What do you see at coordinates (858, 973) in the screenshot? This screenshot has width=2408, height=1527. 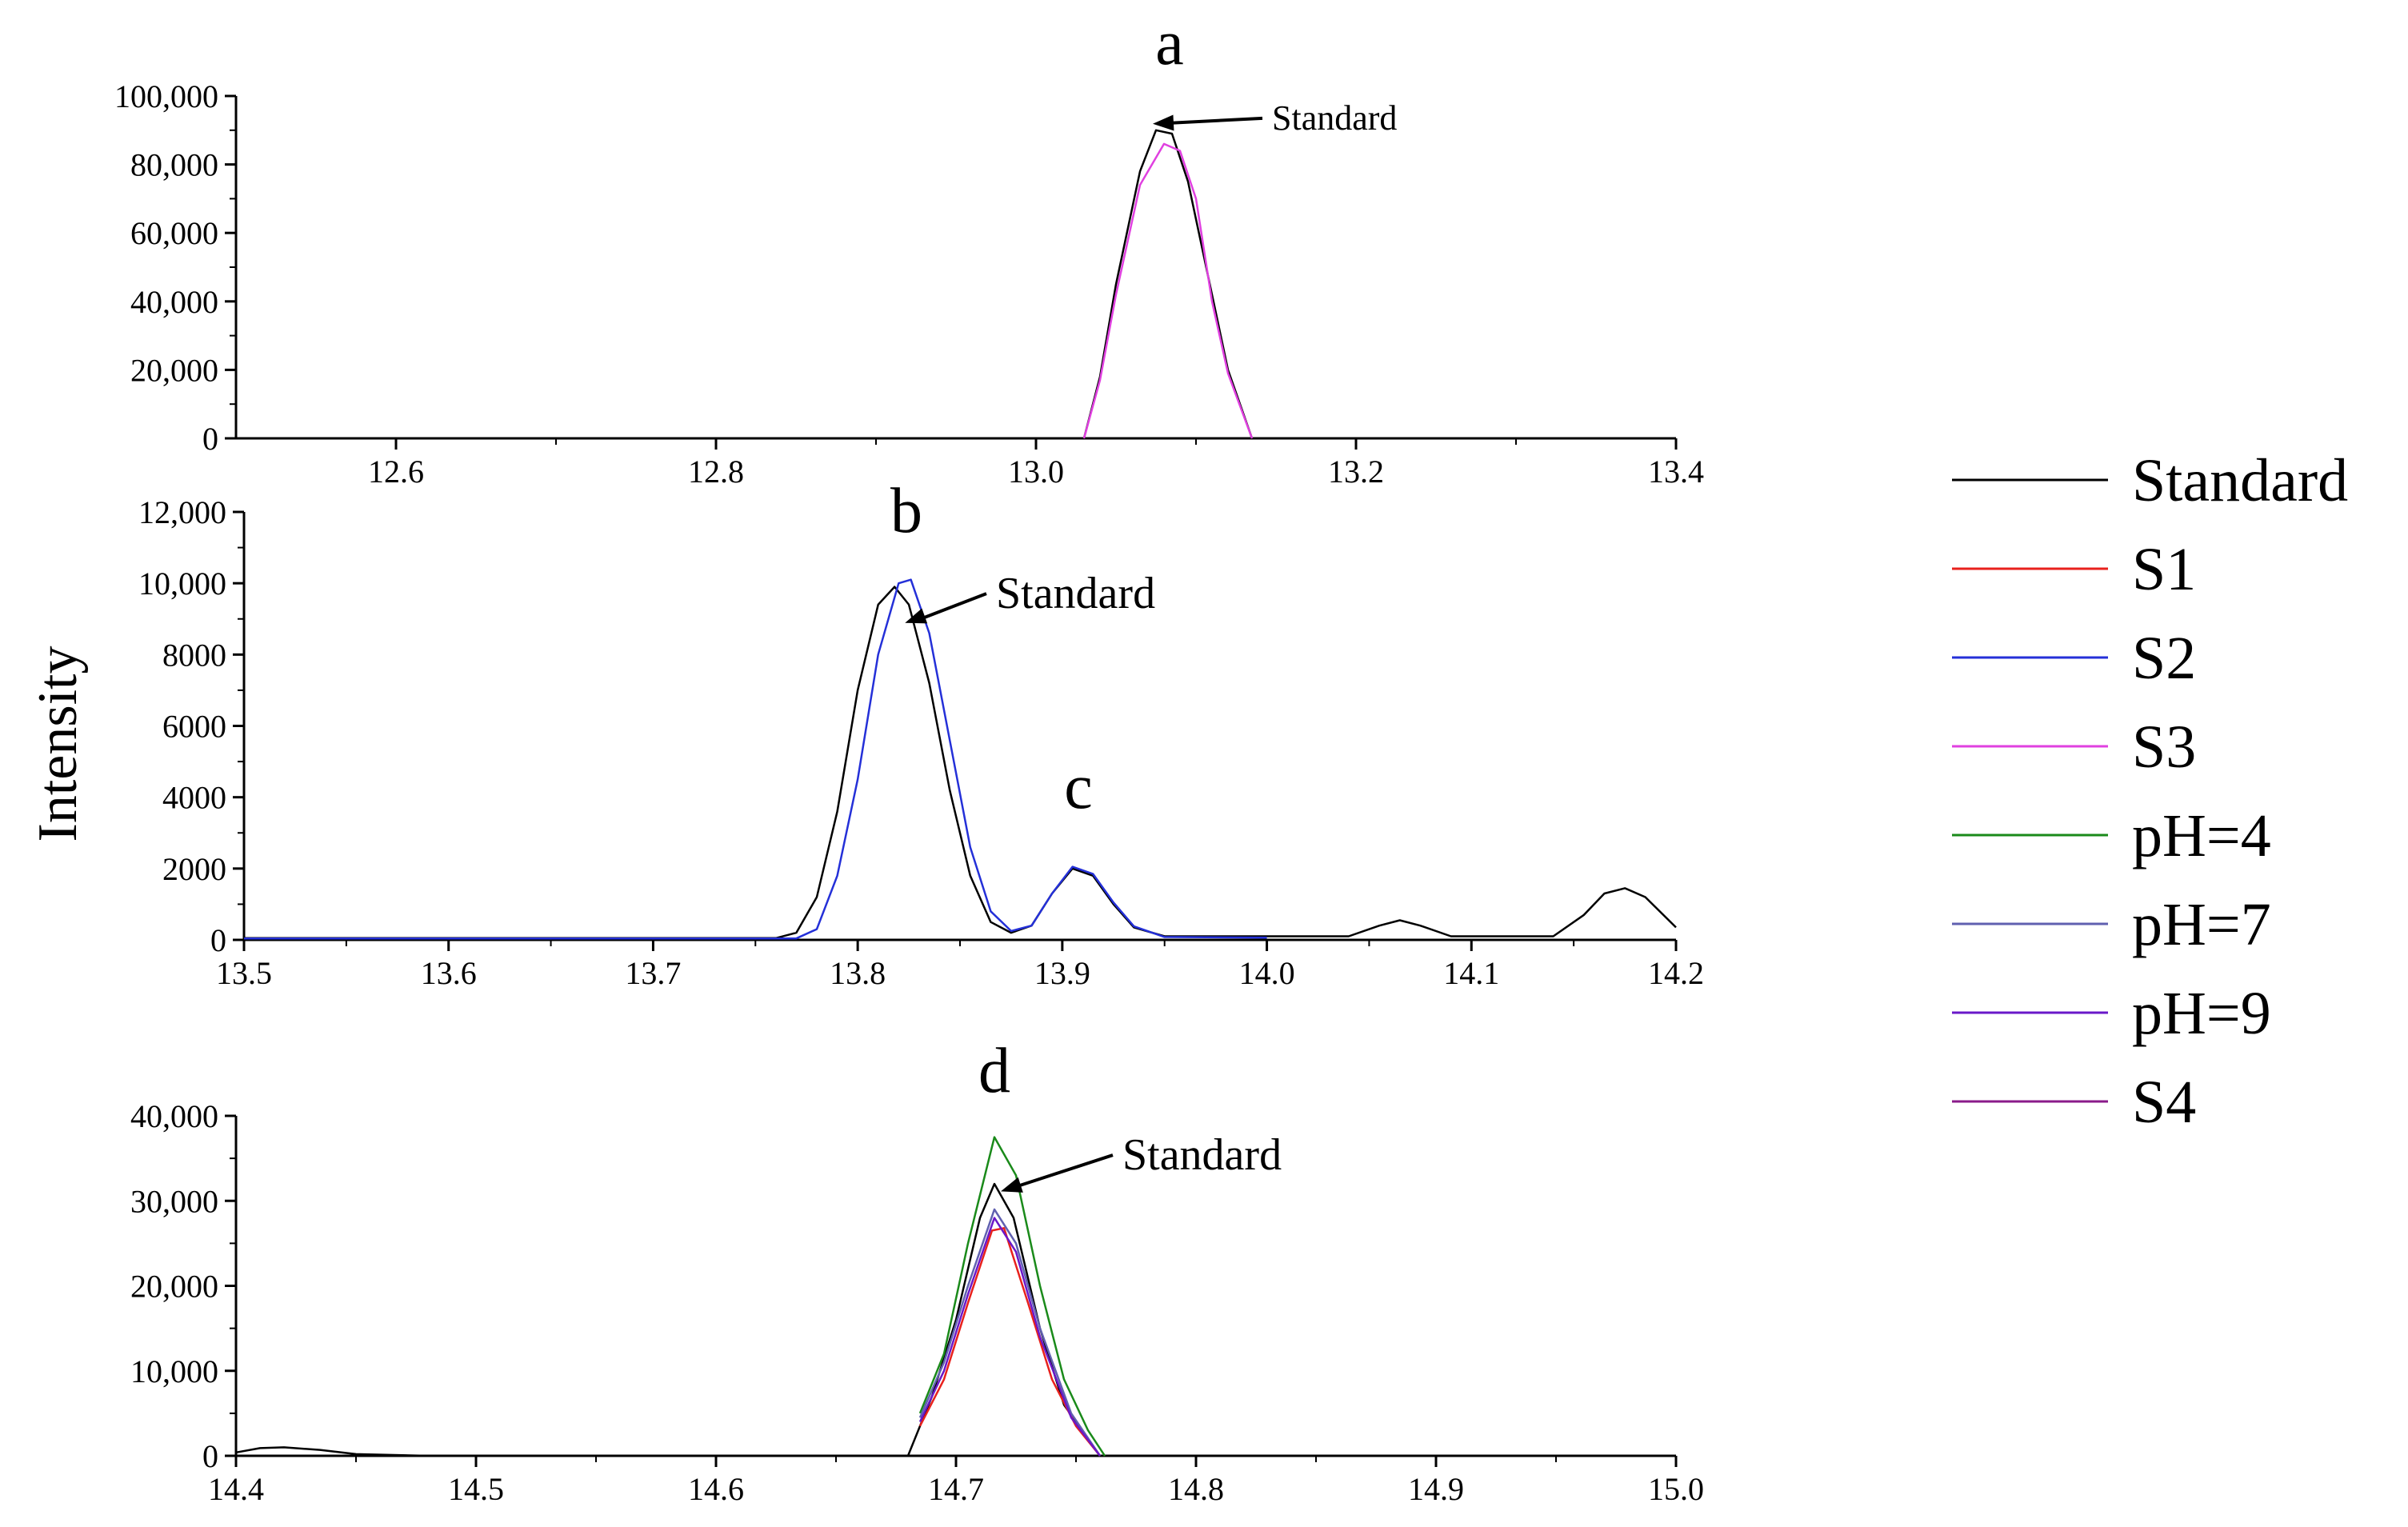 I see `x-tick-label: 13.8` at bounding box center [858, 973].